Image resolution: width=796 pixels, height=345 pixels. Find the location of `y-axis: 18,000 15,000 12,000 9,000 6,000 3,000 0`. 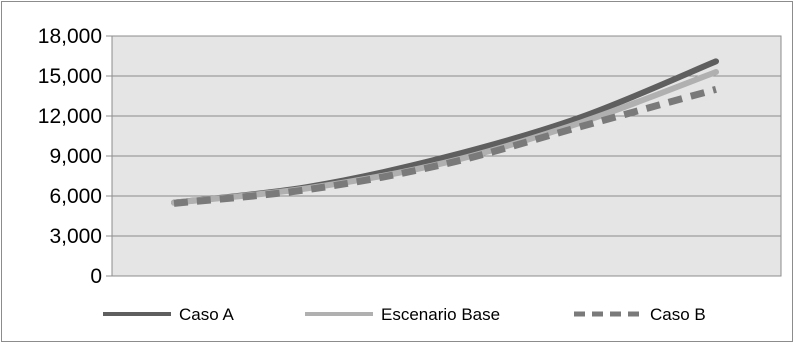

y-axis: 18,000 15,000 12,000 9,000 6,000 3,000 0 is located at coordinates (75, 156).